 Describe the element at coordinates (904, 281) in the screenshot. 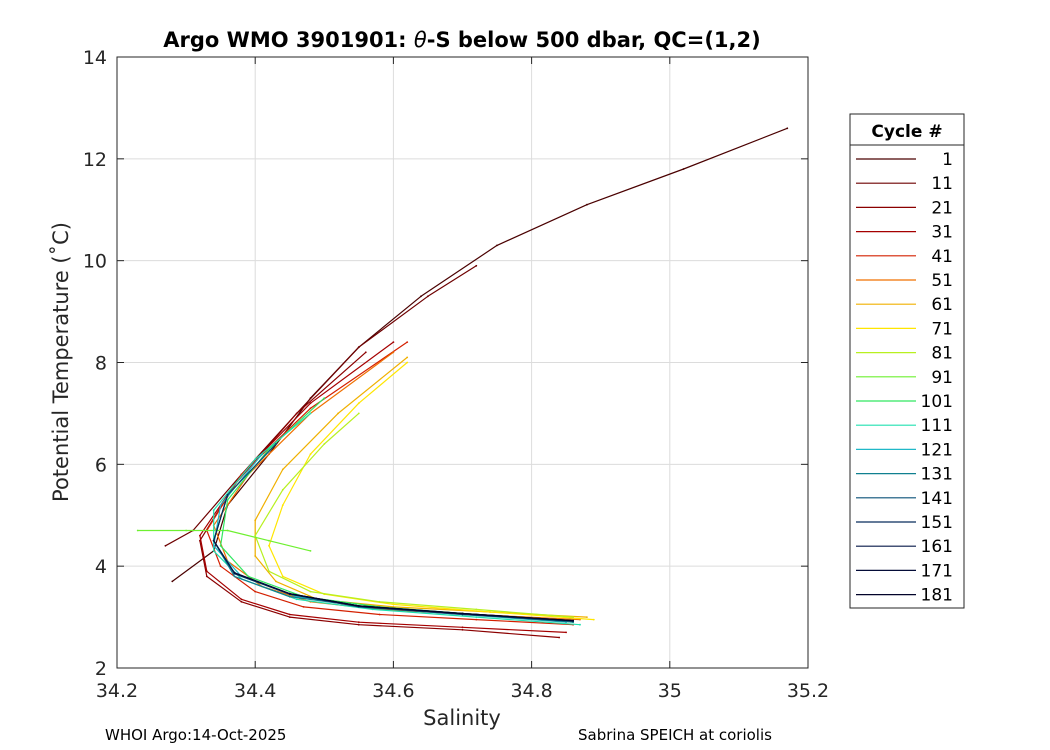

I see `legend-entry-51: 51` at that location.